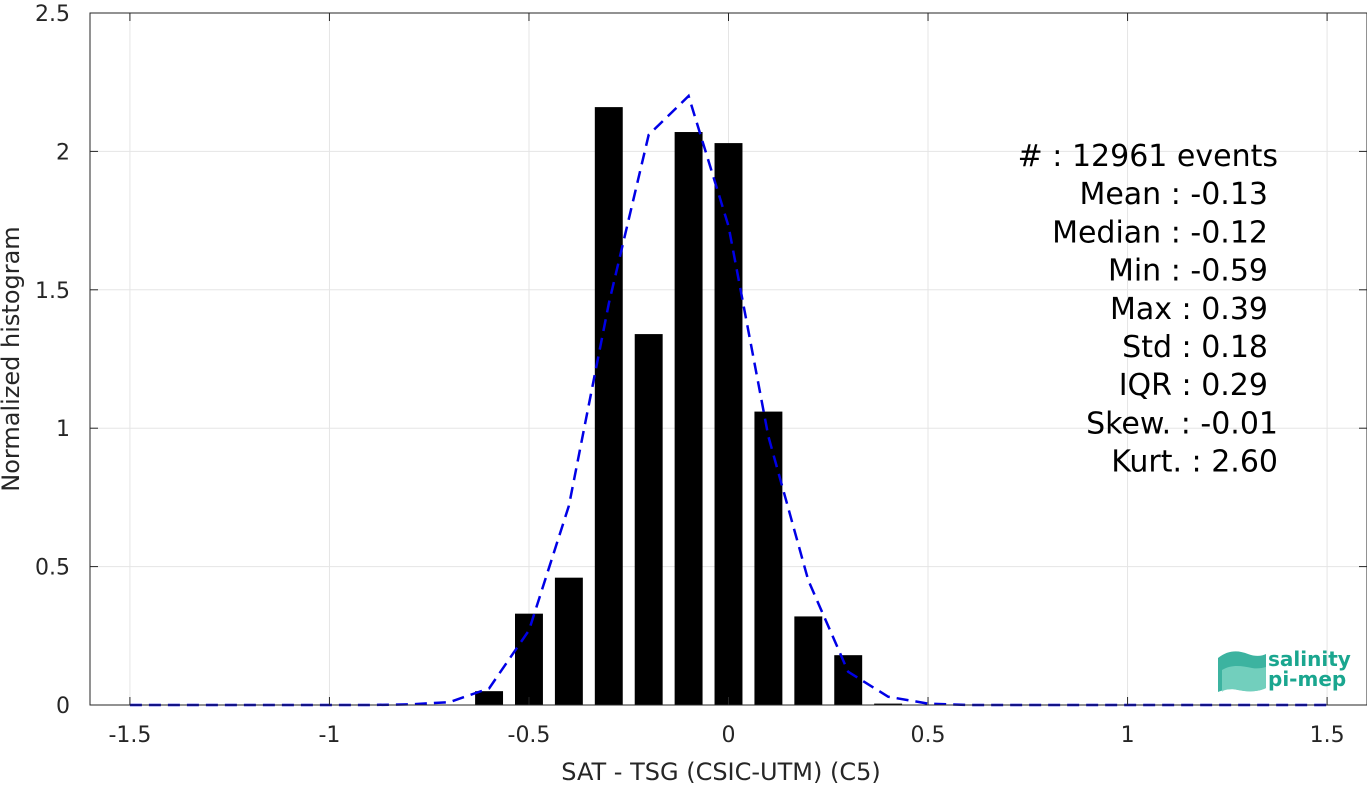 The width and height of the screenshot is (1367, 789). What do you see at coordinates (1188, 271) in the screenshot?
I see `stats-line: Min : -0.59` at bounding box center [1188, 271].